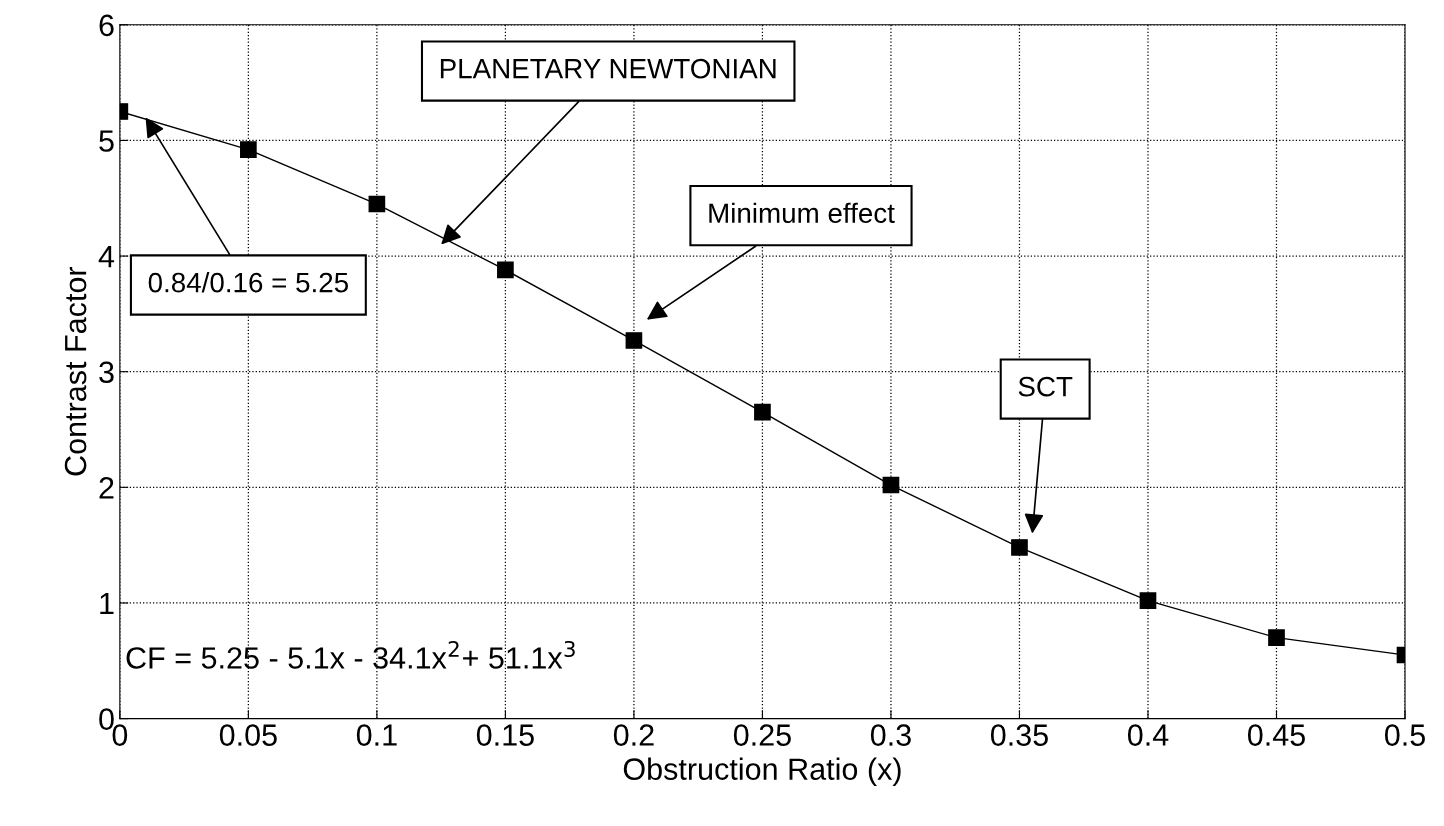 The height and width of the screenshot is (826, 1444). I want to click on y-axis-title: Contrast Factor, so click(75, 371).